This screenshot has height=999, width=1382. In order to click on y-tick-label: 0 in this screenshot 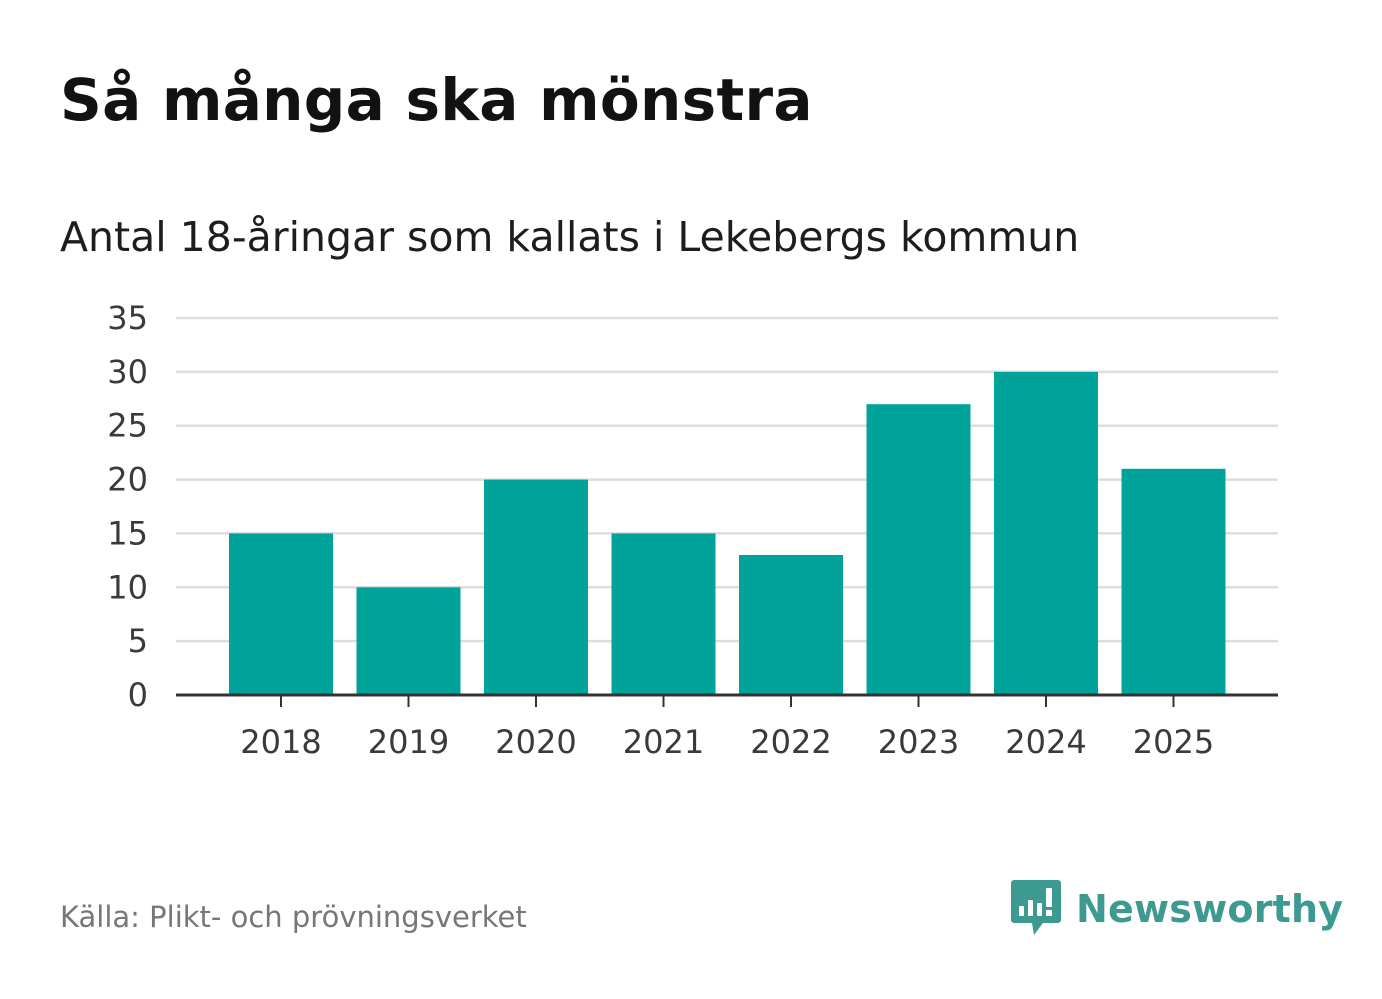, I will do `click(138, 695)`.